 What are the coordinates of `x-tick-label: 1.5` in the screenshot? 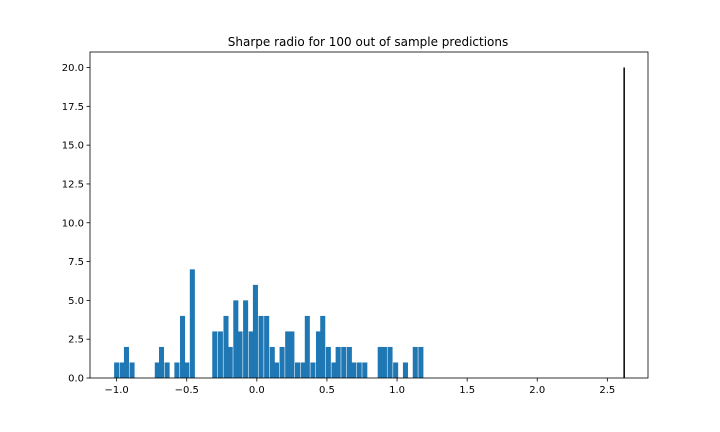 It's located at (467, 390).